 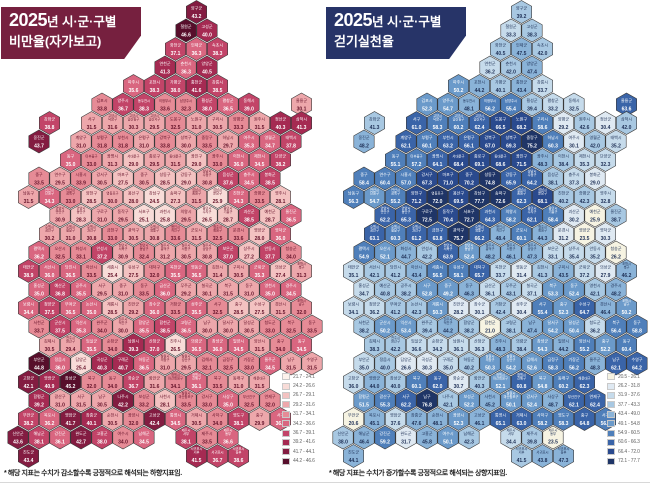 What do you see at coordinates (260, 345) in the screenshot?
I see `map-hex-양산시` at bounding box center [260, 345].